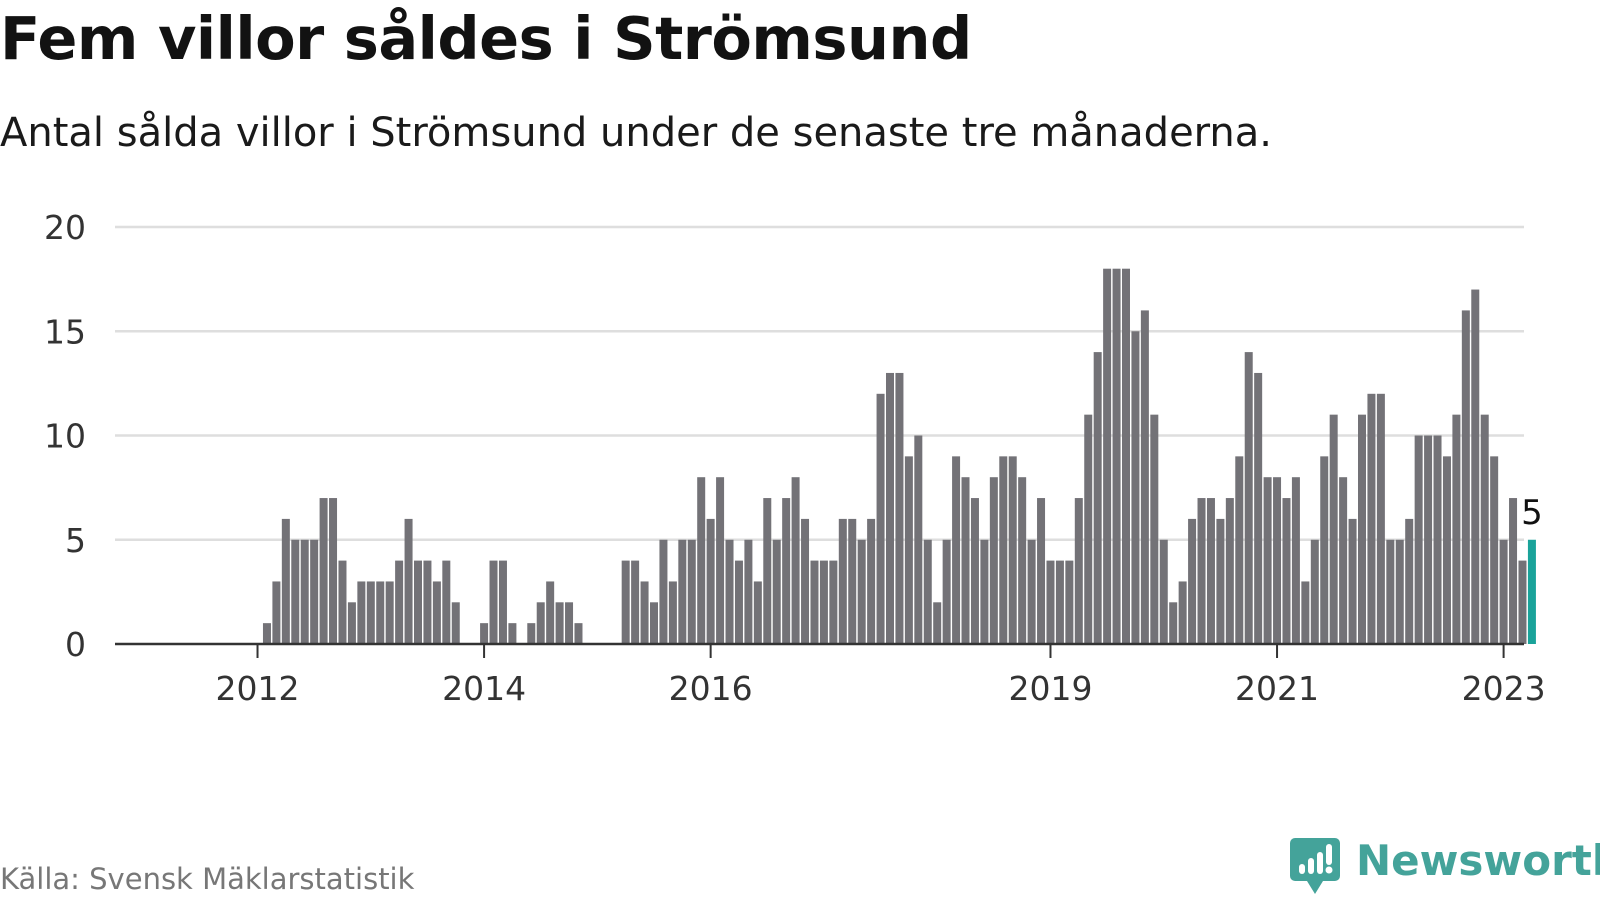 The height and width of the screenshot is (900, 1600). I want to click on x-tick-label: 2016, so click(711, 688).